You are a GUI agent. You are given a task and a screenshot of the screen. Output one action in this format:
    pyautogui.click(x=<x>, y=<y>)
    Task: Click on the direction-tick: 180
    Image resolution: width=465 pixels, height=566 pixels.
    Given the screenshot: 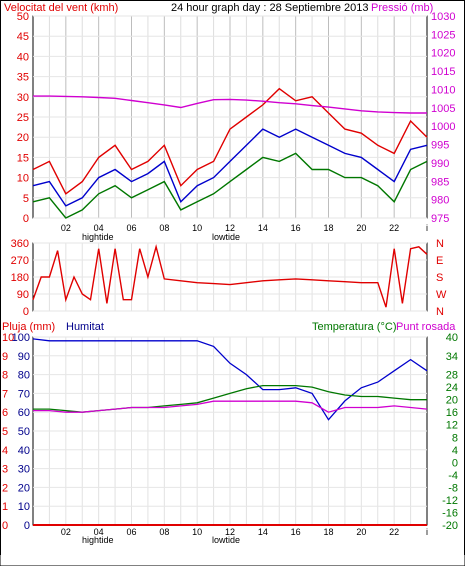 What is the action you would take?
    pyautogui.click(x=20, y=278)
    